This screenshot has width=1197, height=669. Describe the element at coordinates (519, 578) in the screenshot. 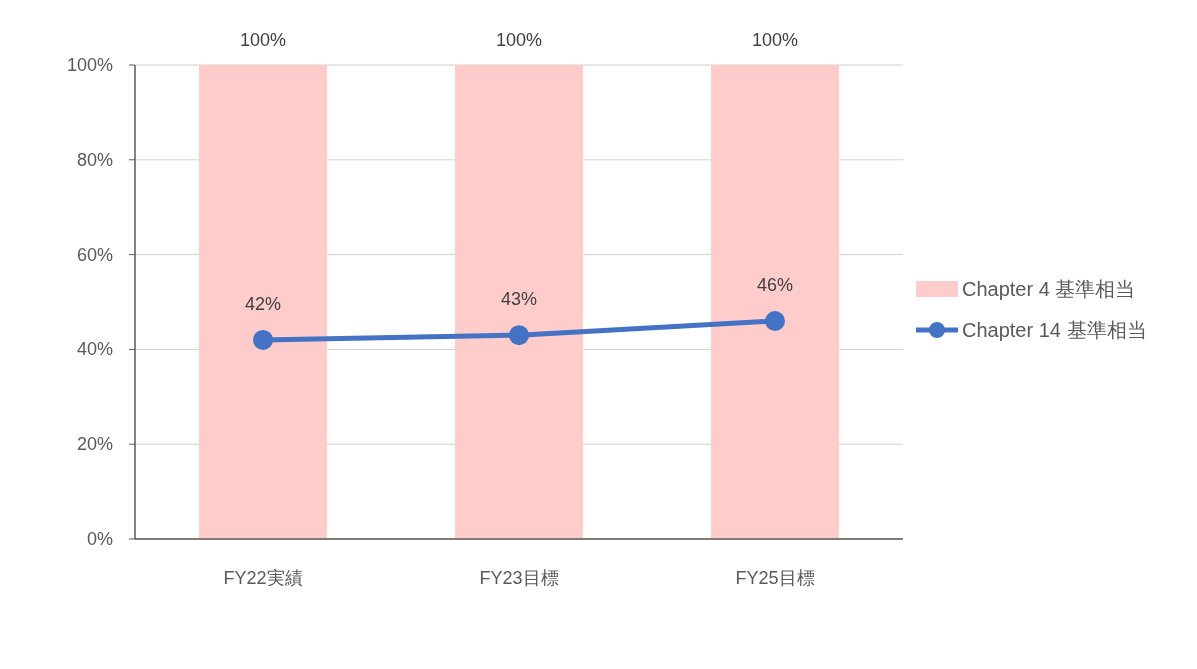

I see `x-tick-label: FY23目標` at that location.